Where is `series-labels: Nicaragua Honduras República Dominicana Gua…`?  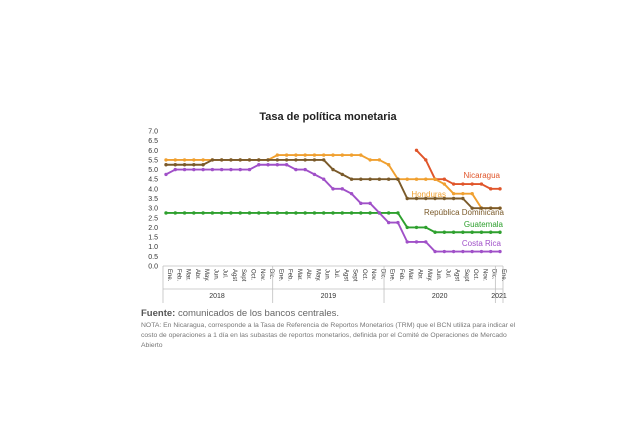
series-labels: Nicaragua Honduras República Dominicana Gua… is located at coordinates (457, 209).